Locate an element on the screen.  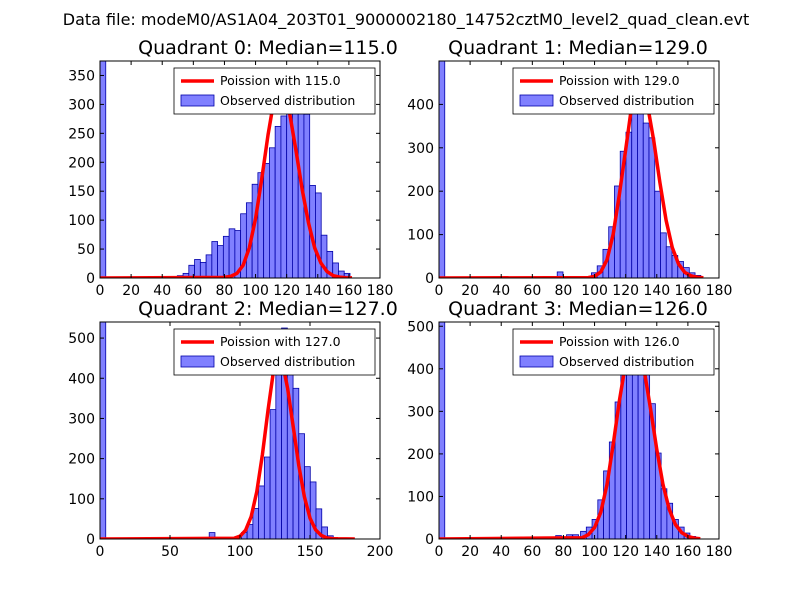
y-tick-label: 50 is located at coordinates (86, 250).